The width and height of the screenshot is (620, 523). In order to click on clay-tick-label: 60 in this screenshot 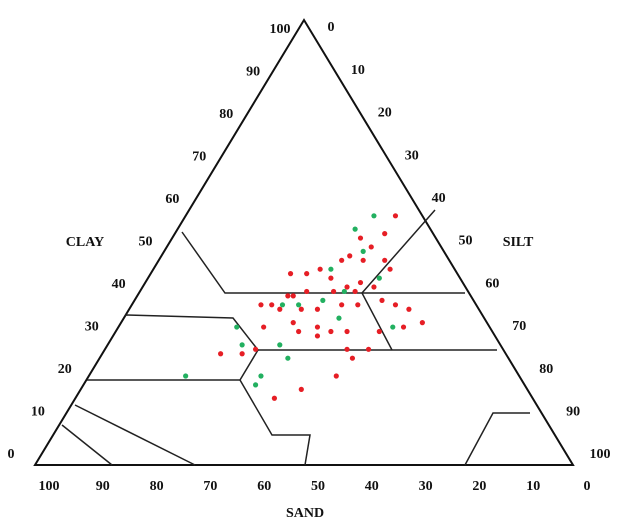, I will do `click(172, 199)`.